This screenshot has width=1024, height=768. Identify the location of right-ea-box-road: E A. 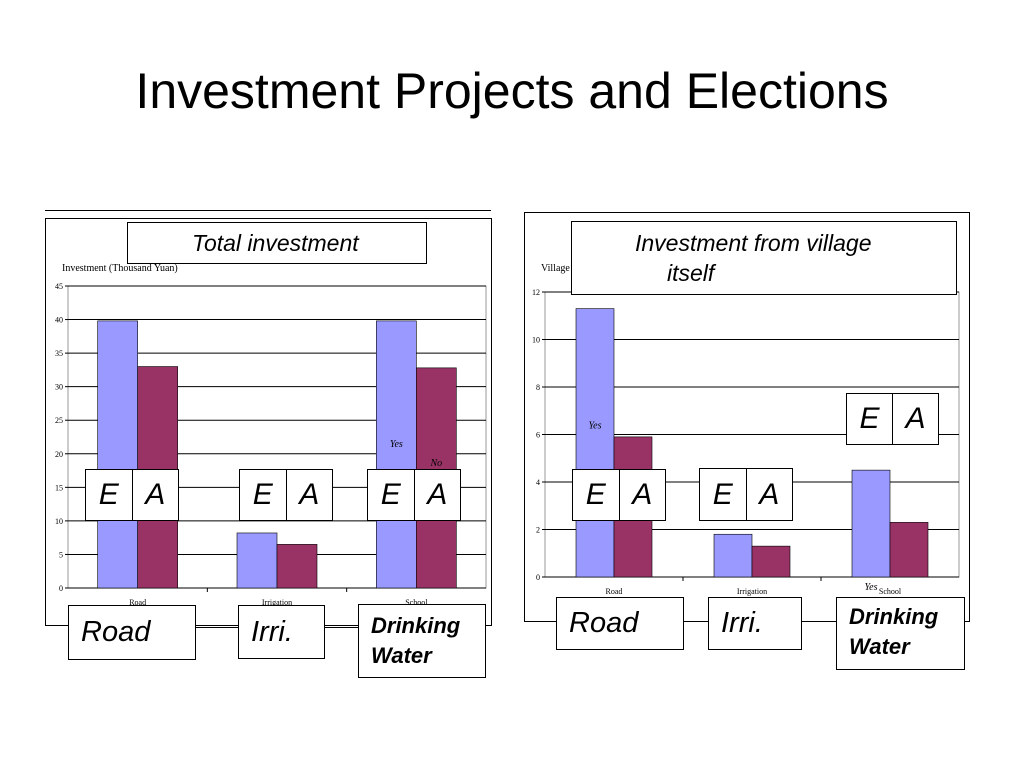
(619, 495).